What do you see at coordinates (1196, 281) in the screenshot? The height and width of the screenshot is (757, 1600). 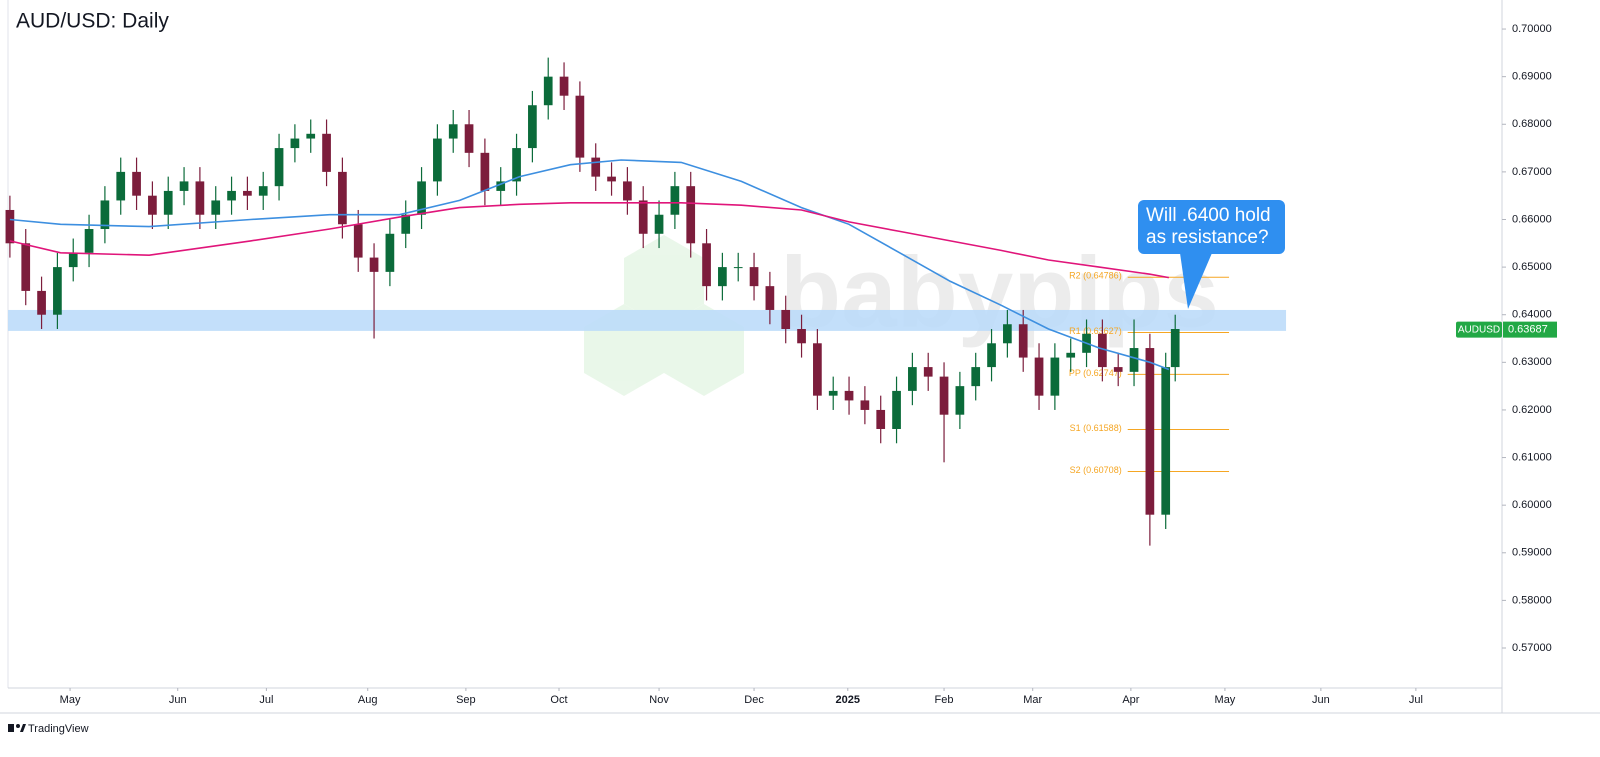 I see `callout-pointer` at bounding box center [1196, 281].